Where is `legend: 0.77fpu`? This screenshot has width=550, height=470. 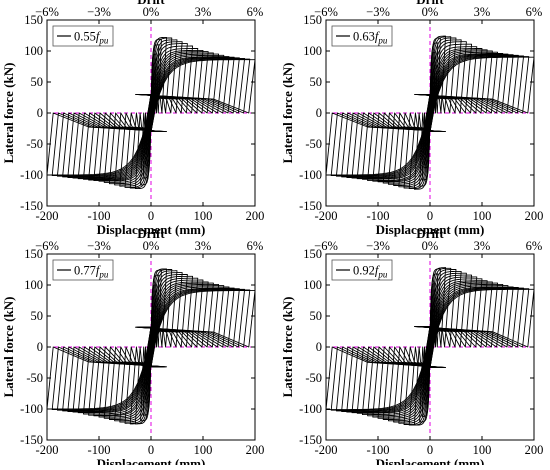
legend: 0.77fpu is located at coordinates (83, 270).